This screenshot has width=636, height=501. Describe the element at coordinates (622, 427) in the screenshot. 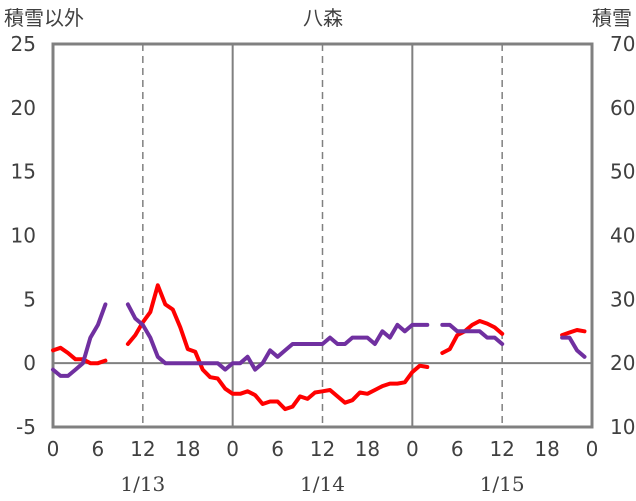

I see `y-right-tick-label: 10` at that location.